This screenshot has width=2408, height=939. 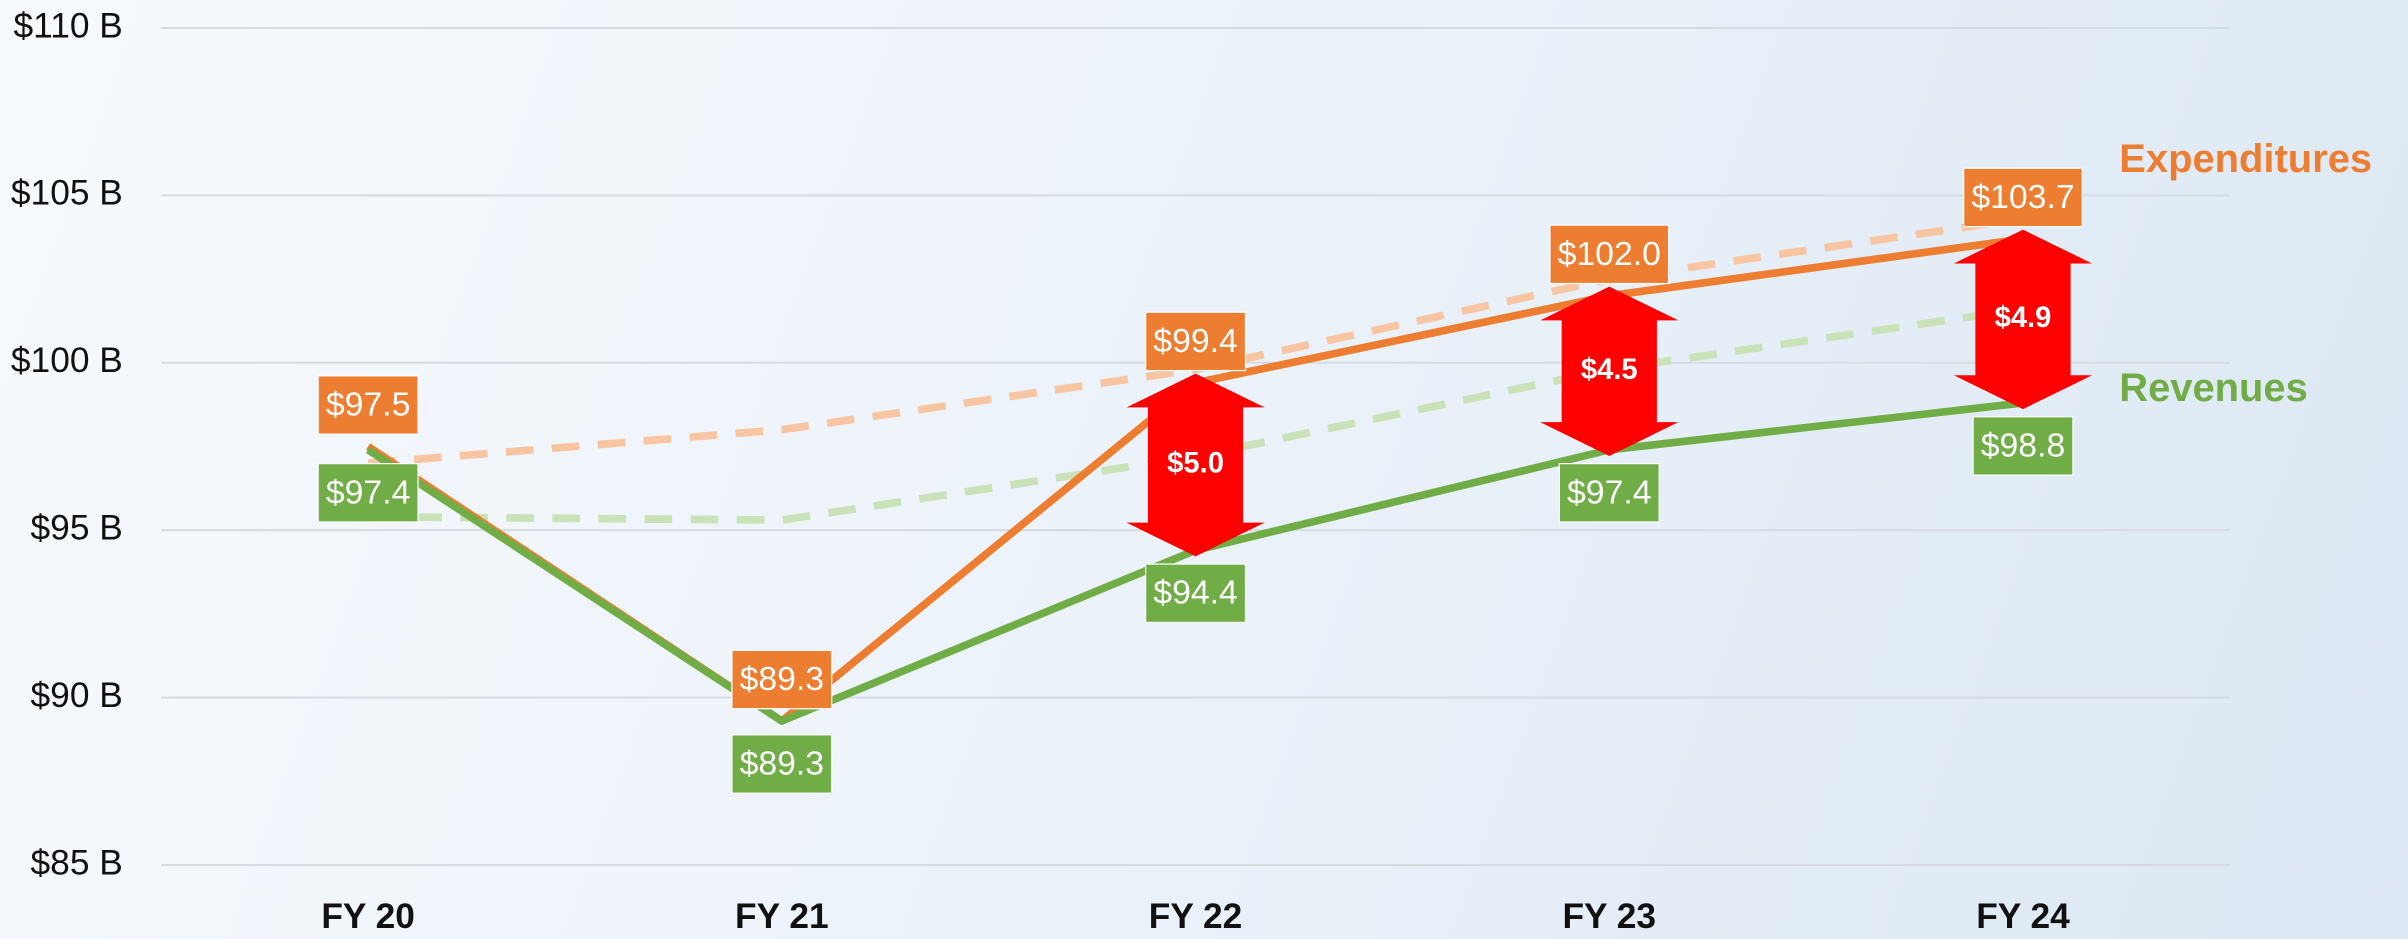 I want to click on data-label-text: $94.4, so click(x=1195, y=593).